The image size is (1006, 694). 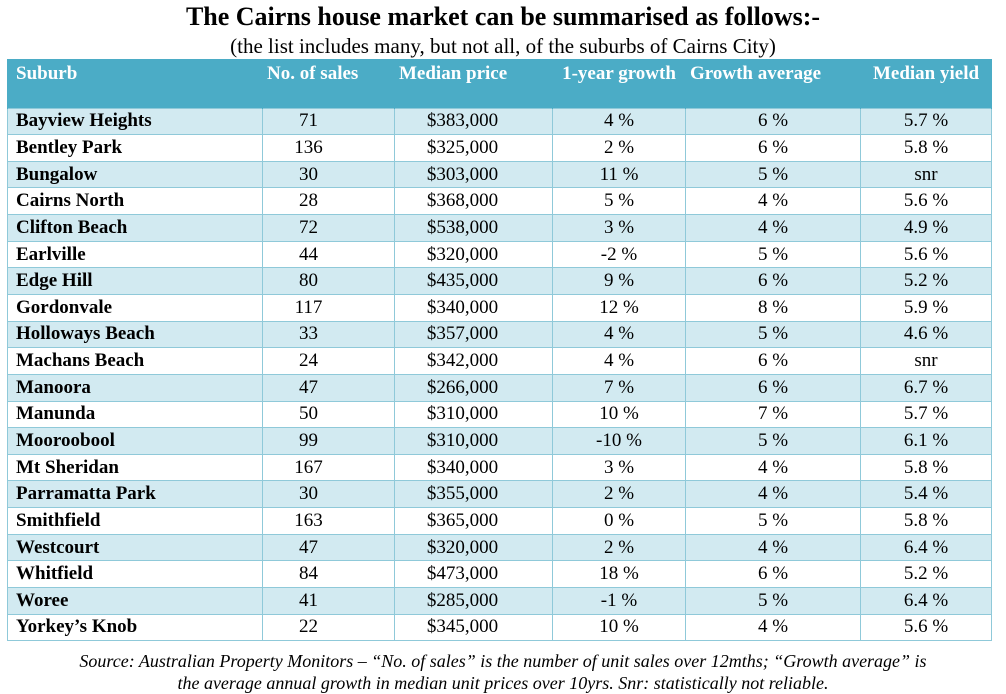 I want to click on cell-median-price: $342,000, so click(x=473, y=361).